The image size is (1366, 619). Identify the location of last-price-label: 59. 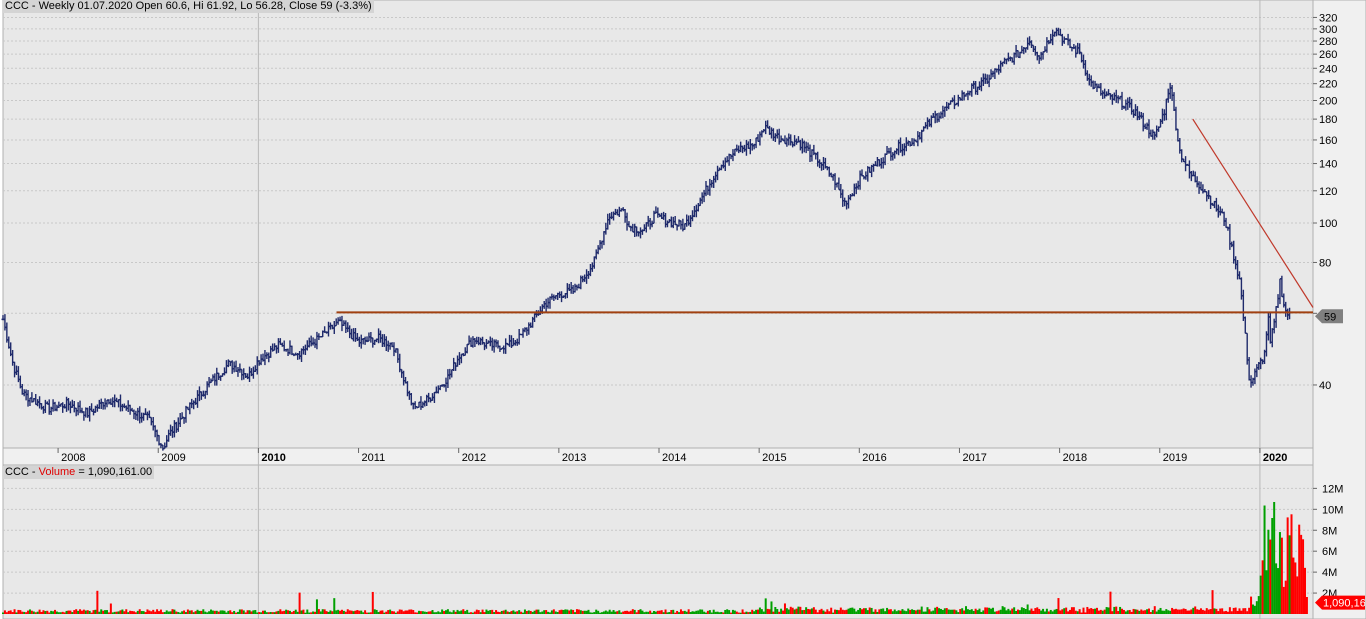
(1330, 317).